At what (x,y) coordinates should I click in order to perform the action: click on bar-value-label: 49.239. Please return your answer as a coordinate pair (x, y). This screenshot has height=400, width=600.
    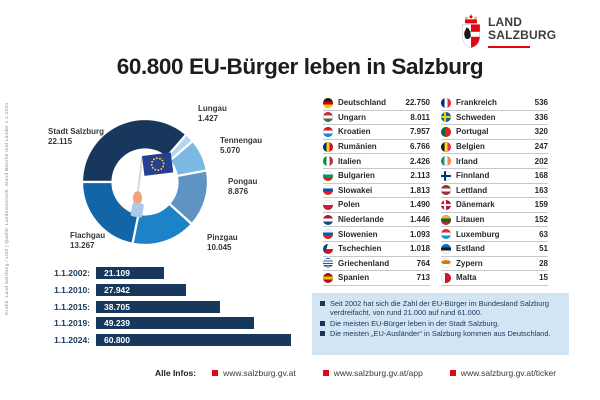
    Looking at the image, I should click on (117, 323).